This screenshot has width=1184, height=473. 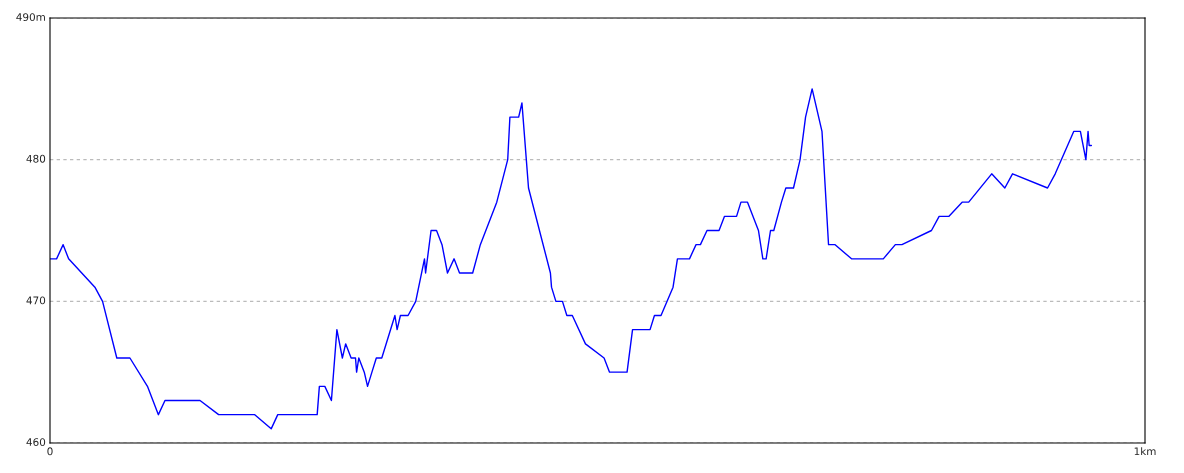 What do you see at coordinates (36, 158) in the screenshot?
I see `y-tick-label: 480` at bounding box center [36, 158].